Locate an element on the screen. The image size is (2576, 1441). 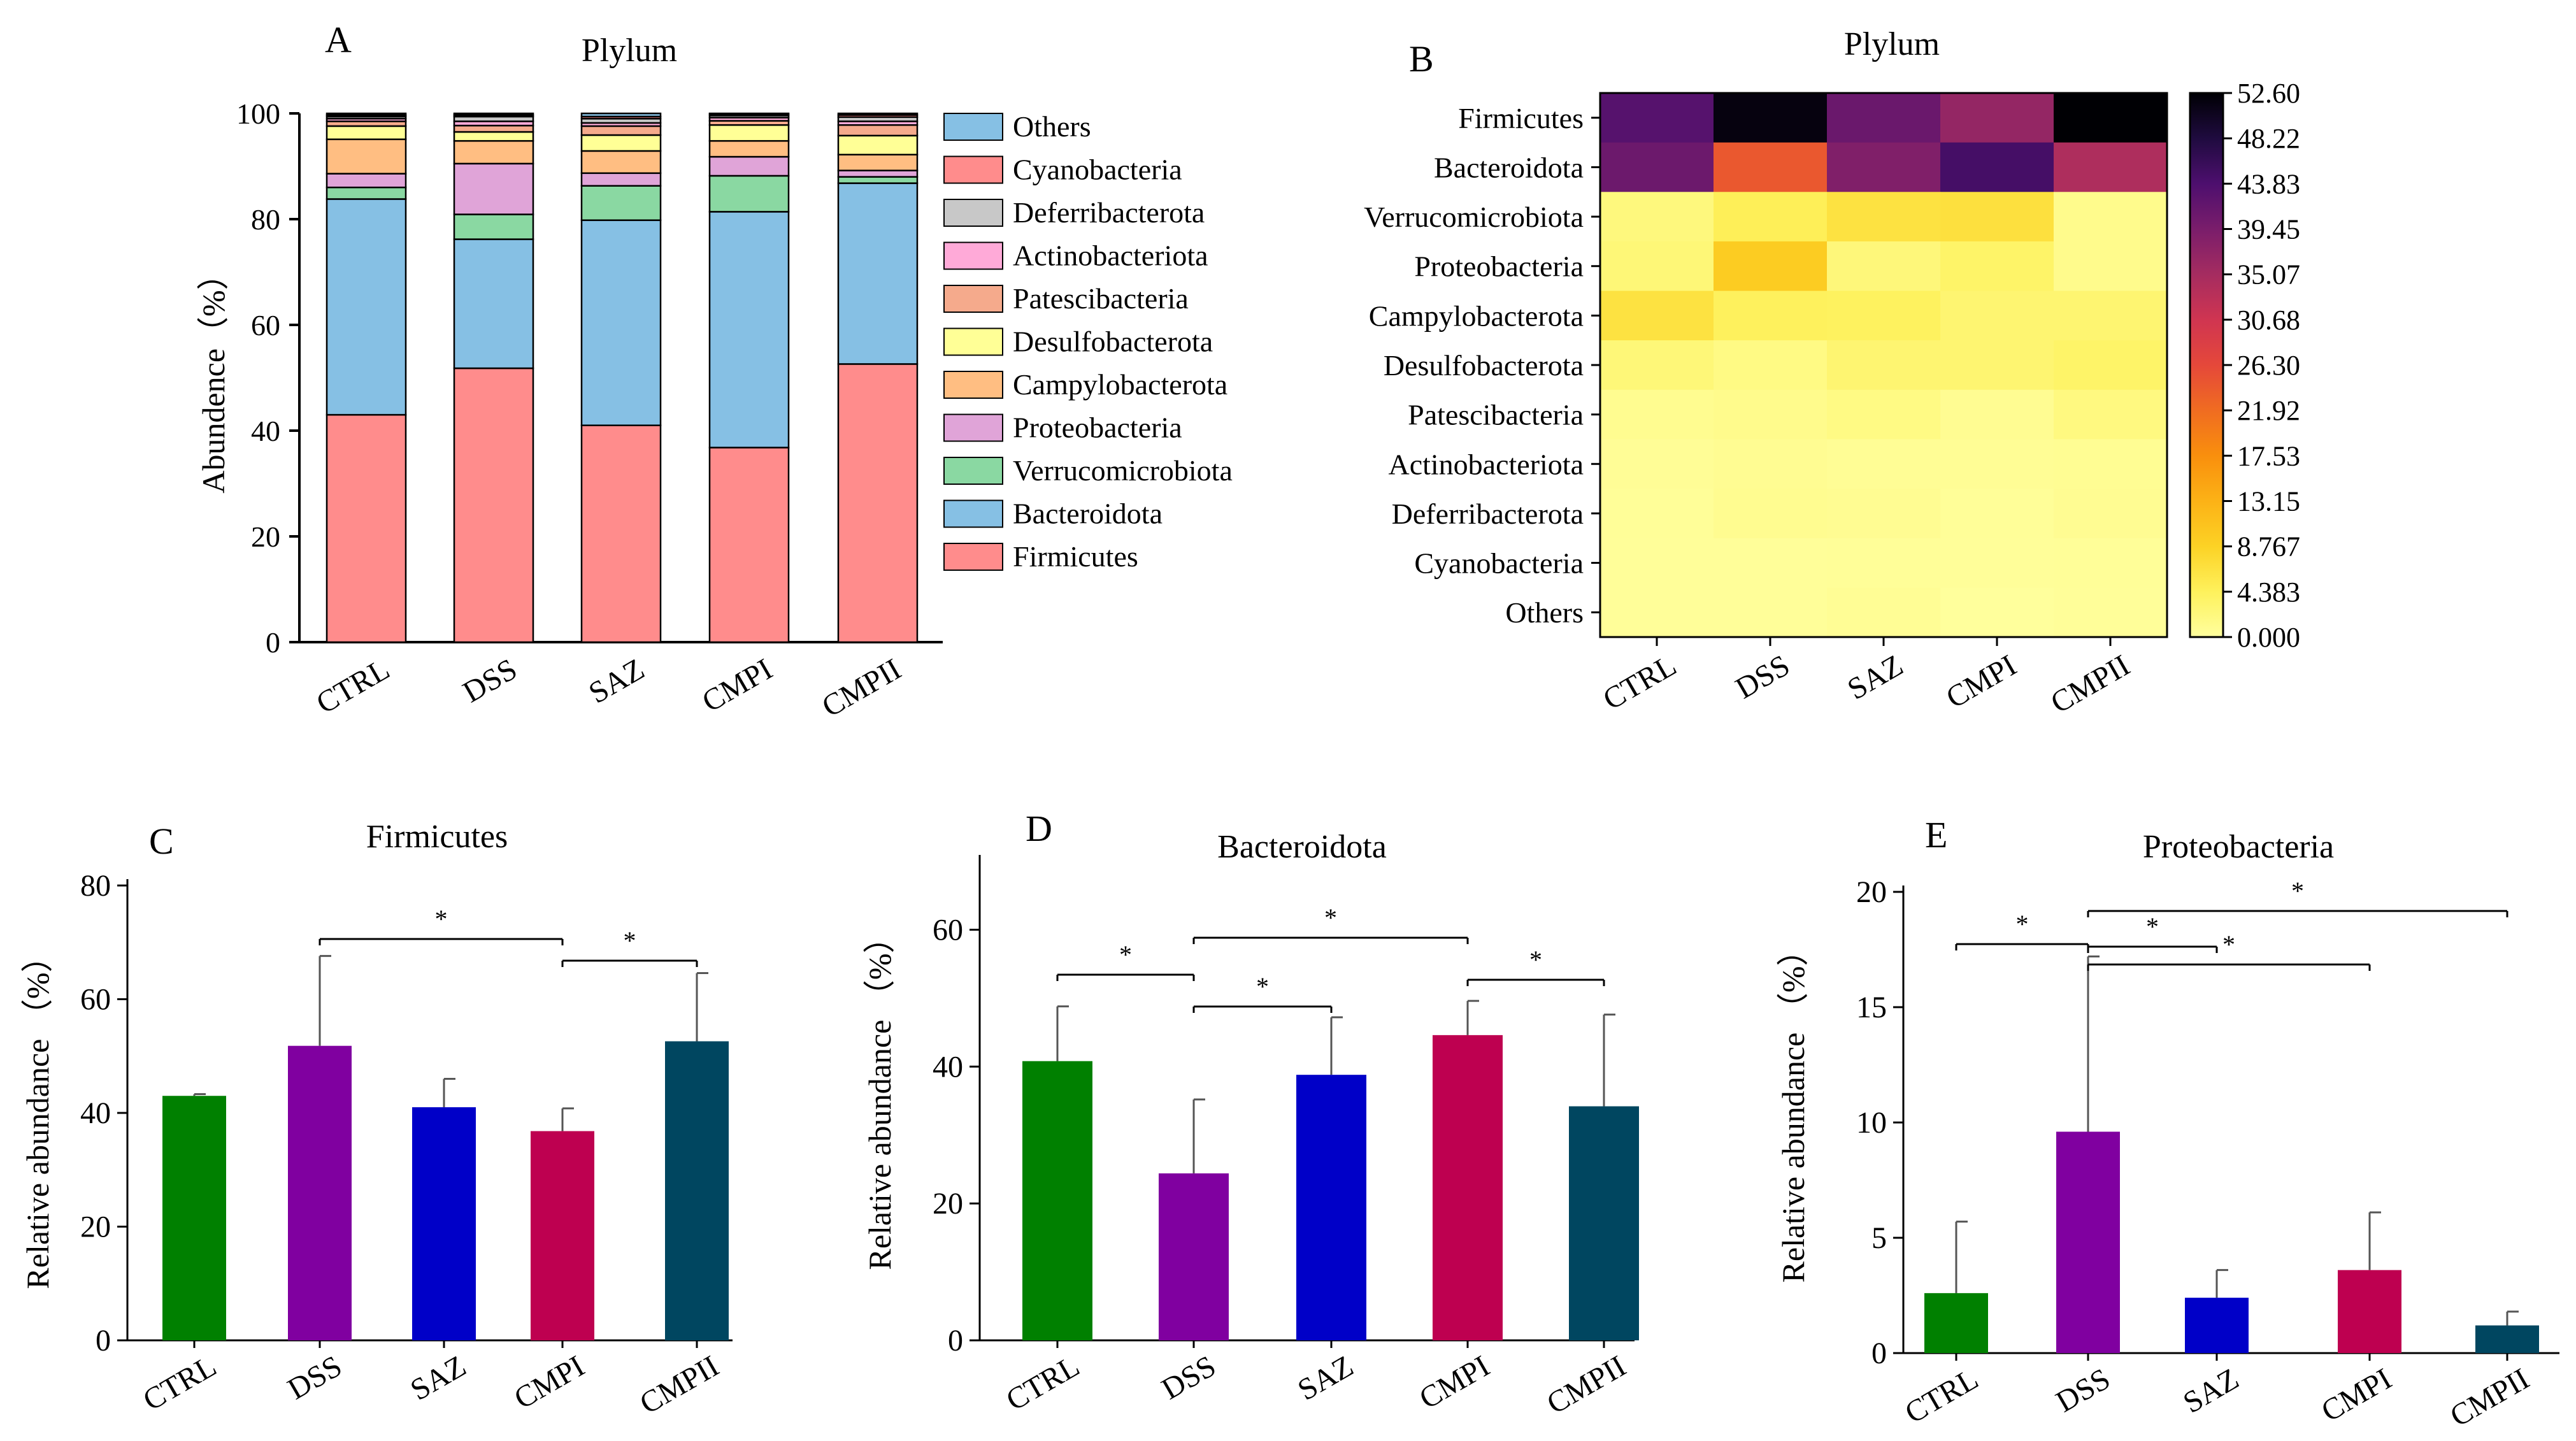
panel-c-y-tick-label: 40 is located at coordinates (95, 1113).